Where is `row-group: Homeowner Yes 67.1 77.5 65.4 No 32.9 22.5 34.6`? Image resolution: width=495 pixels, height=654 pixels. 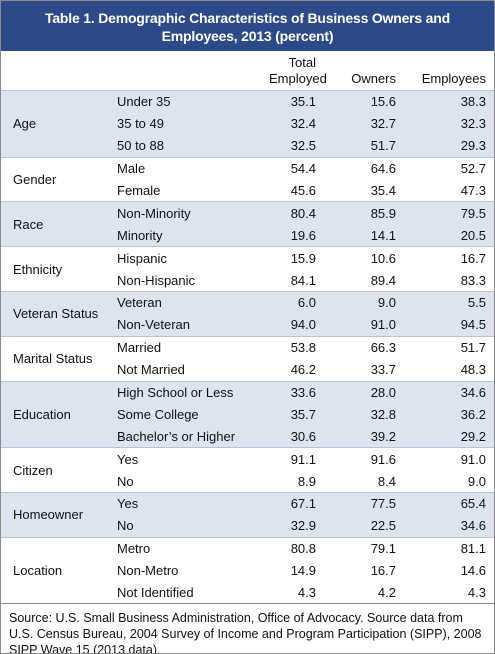 row-group: Homeowner Yes 67.1 77.5 65.4 No 32.9 22.5 34.6 is located at coordinates (247, 515).